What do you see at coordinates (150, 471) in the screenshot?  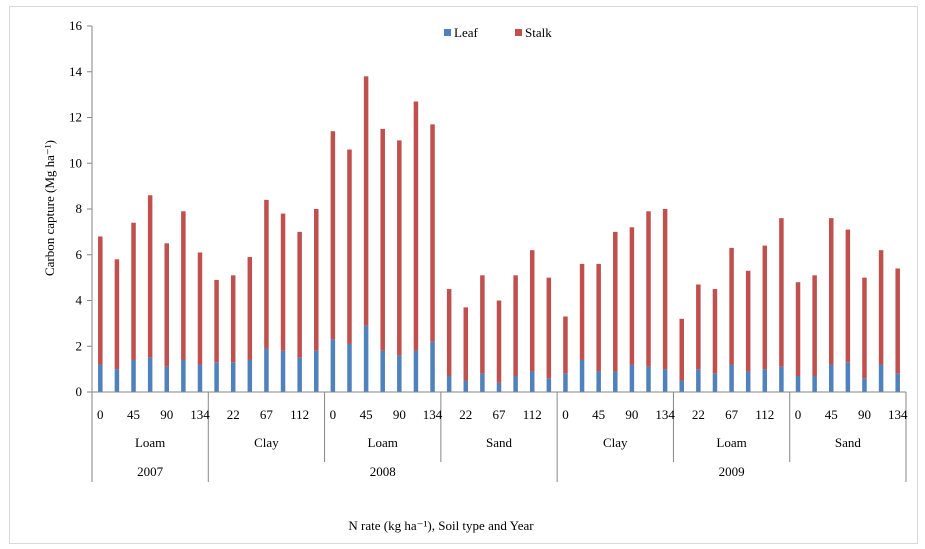 I see `year-label: 2007` at bounding box center [150, 471].